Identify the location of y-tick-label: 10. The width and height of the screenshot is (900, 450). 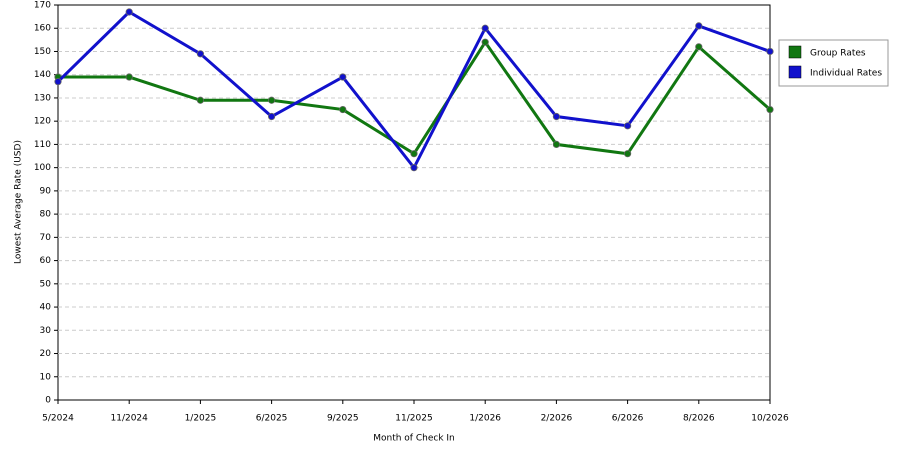
(46, 377).